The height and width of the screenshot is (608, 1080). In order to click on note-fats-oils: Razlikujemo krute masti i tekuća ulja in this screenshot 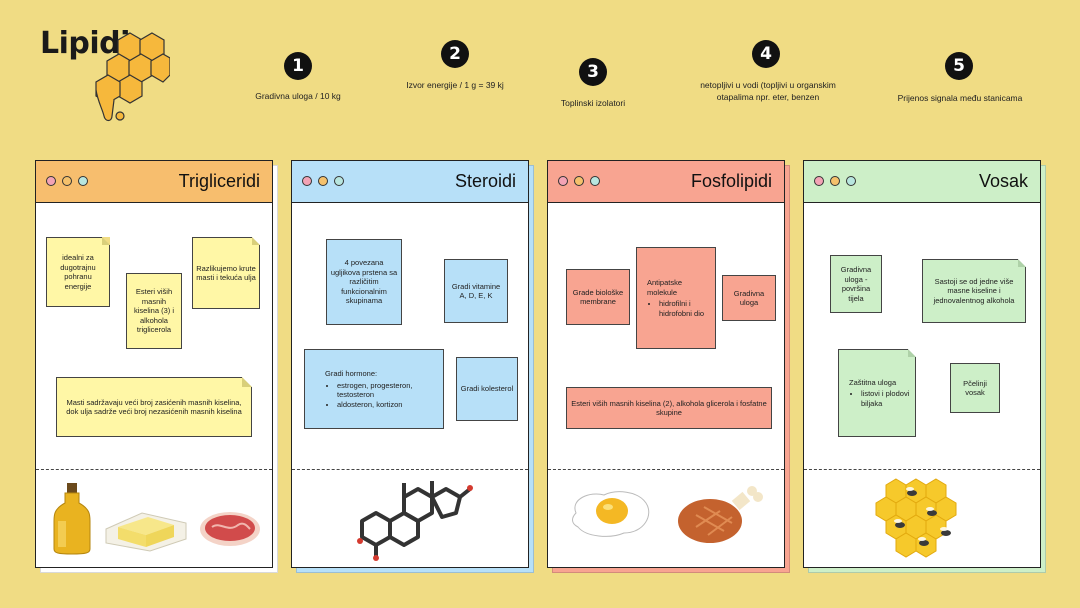, I will do `click(226, 273)`.